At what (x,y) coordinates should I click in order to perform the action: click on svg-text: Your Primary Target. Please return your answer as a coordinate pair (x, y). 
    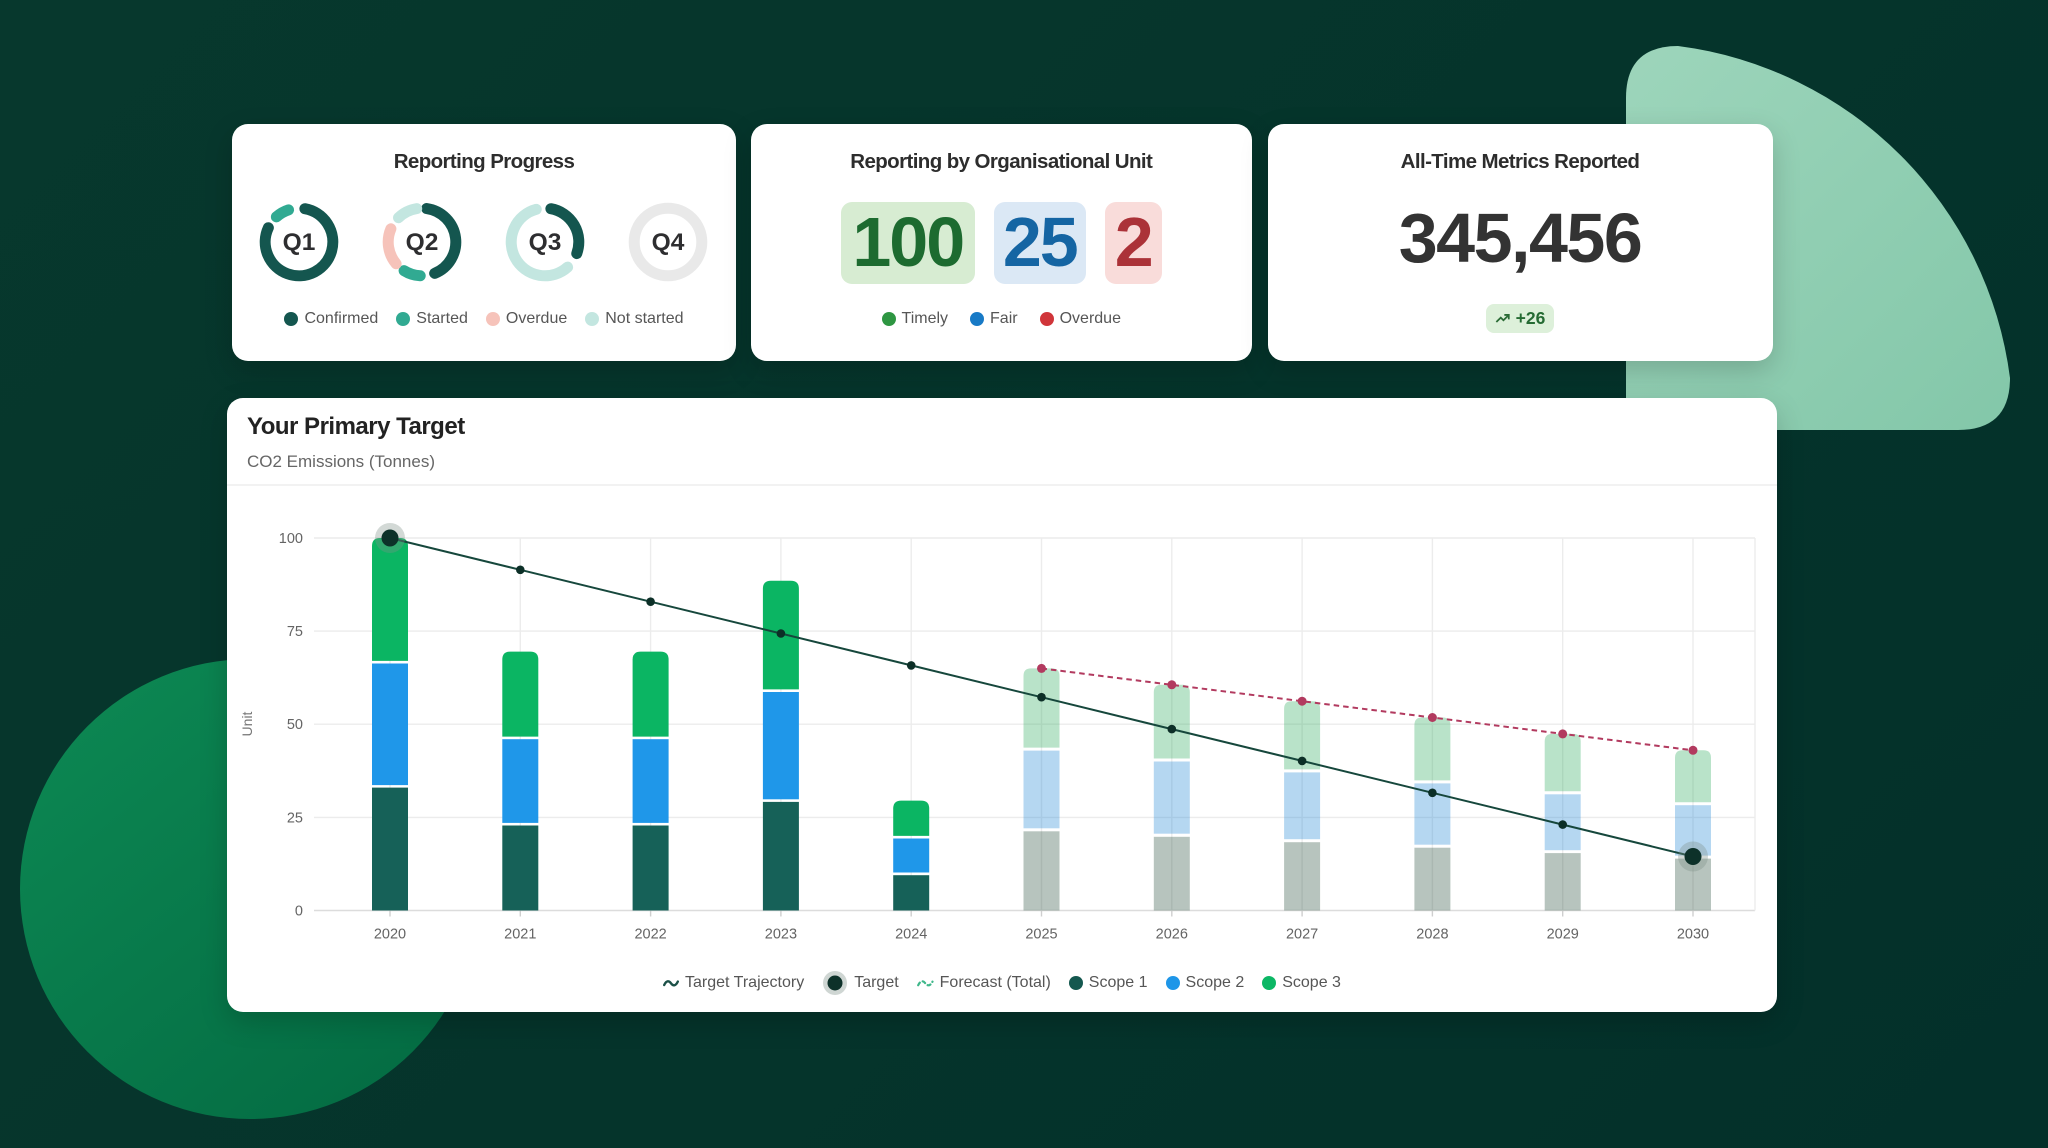
    Looking at the image, I should click on (356, 426).